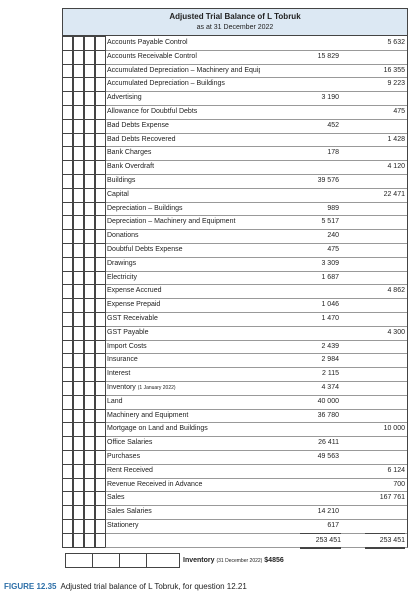 This screenshot has height=607, width=418. Describe the element at coordinates (115, 401) in the screenshot. I see `account: Land` at that location.